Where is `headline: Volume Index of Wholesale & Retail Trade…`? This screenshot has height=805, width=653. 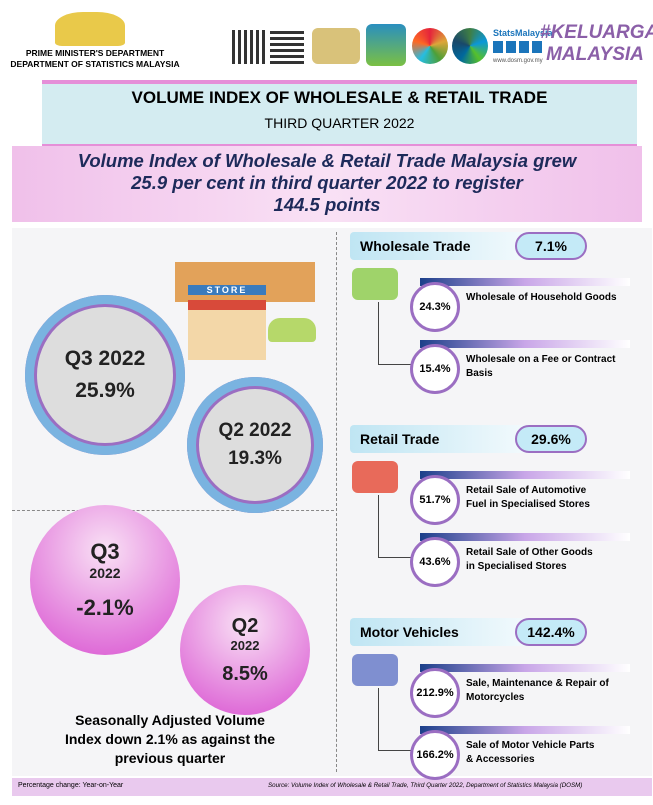
headline: Volume Index of Wholesale & Retail Trade… is located at coordinates (327, 183).